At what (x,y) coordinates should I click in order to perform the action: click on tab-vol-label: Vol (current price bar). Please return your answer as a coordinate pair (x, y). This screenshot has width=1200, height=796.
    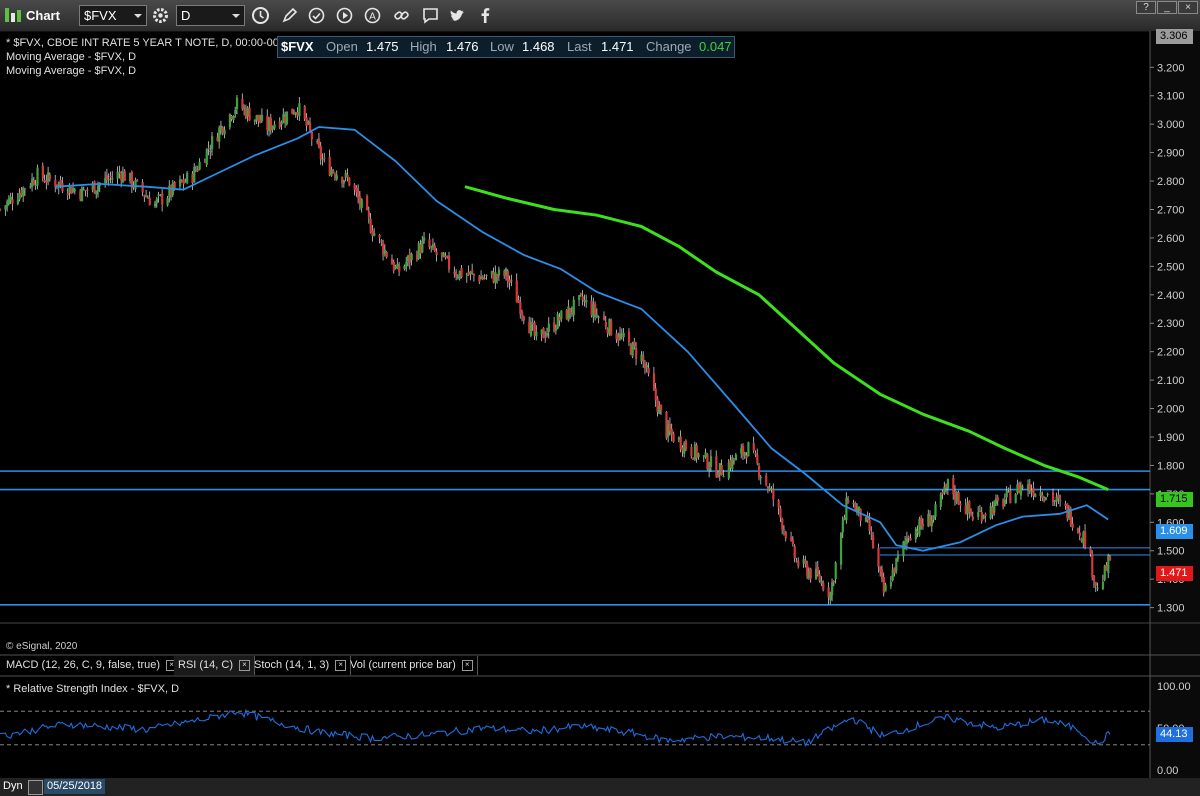
    Looking at the image, I should click on (403, 665).